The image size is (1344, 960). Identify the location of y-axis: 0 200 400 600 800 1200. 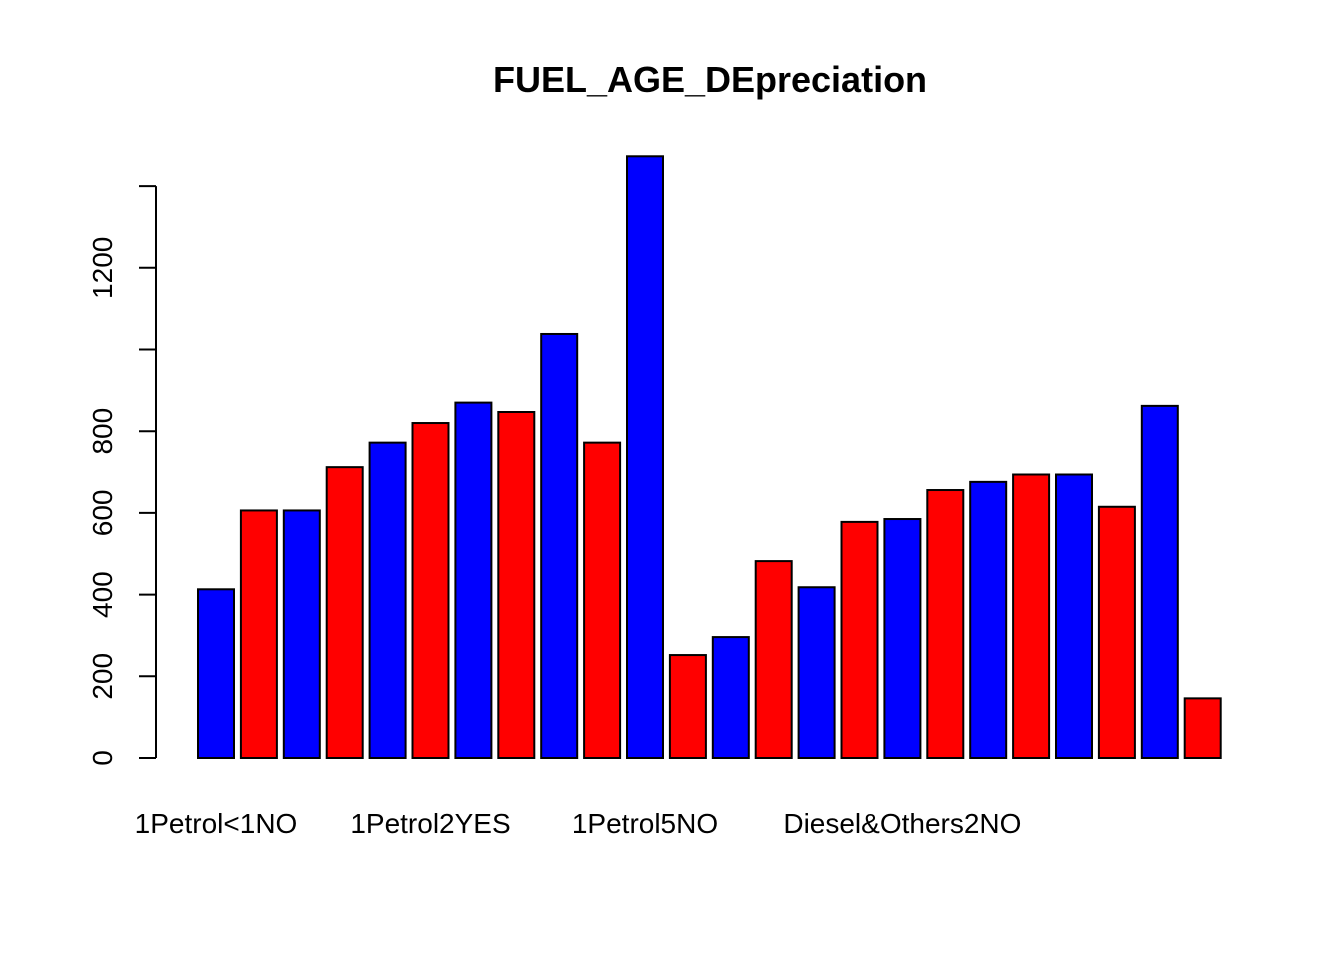
(122, 475).